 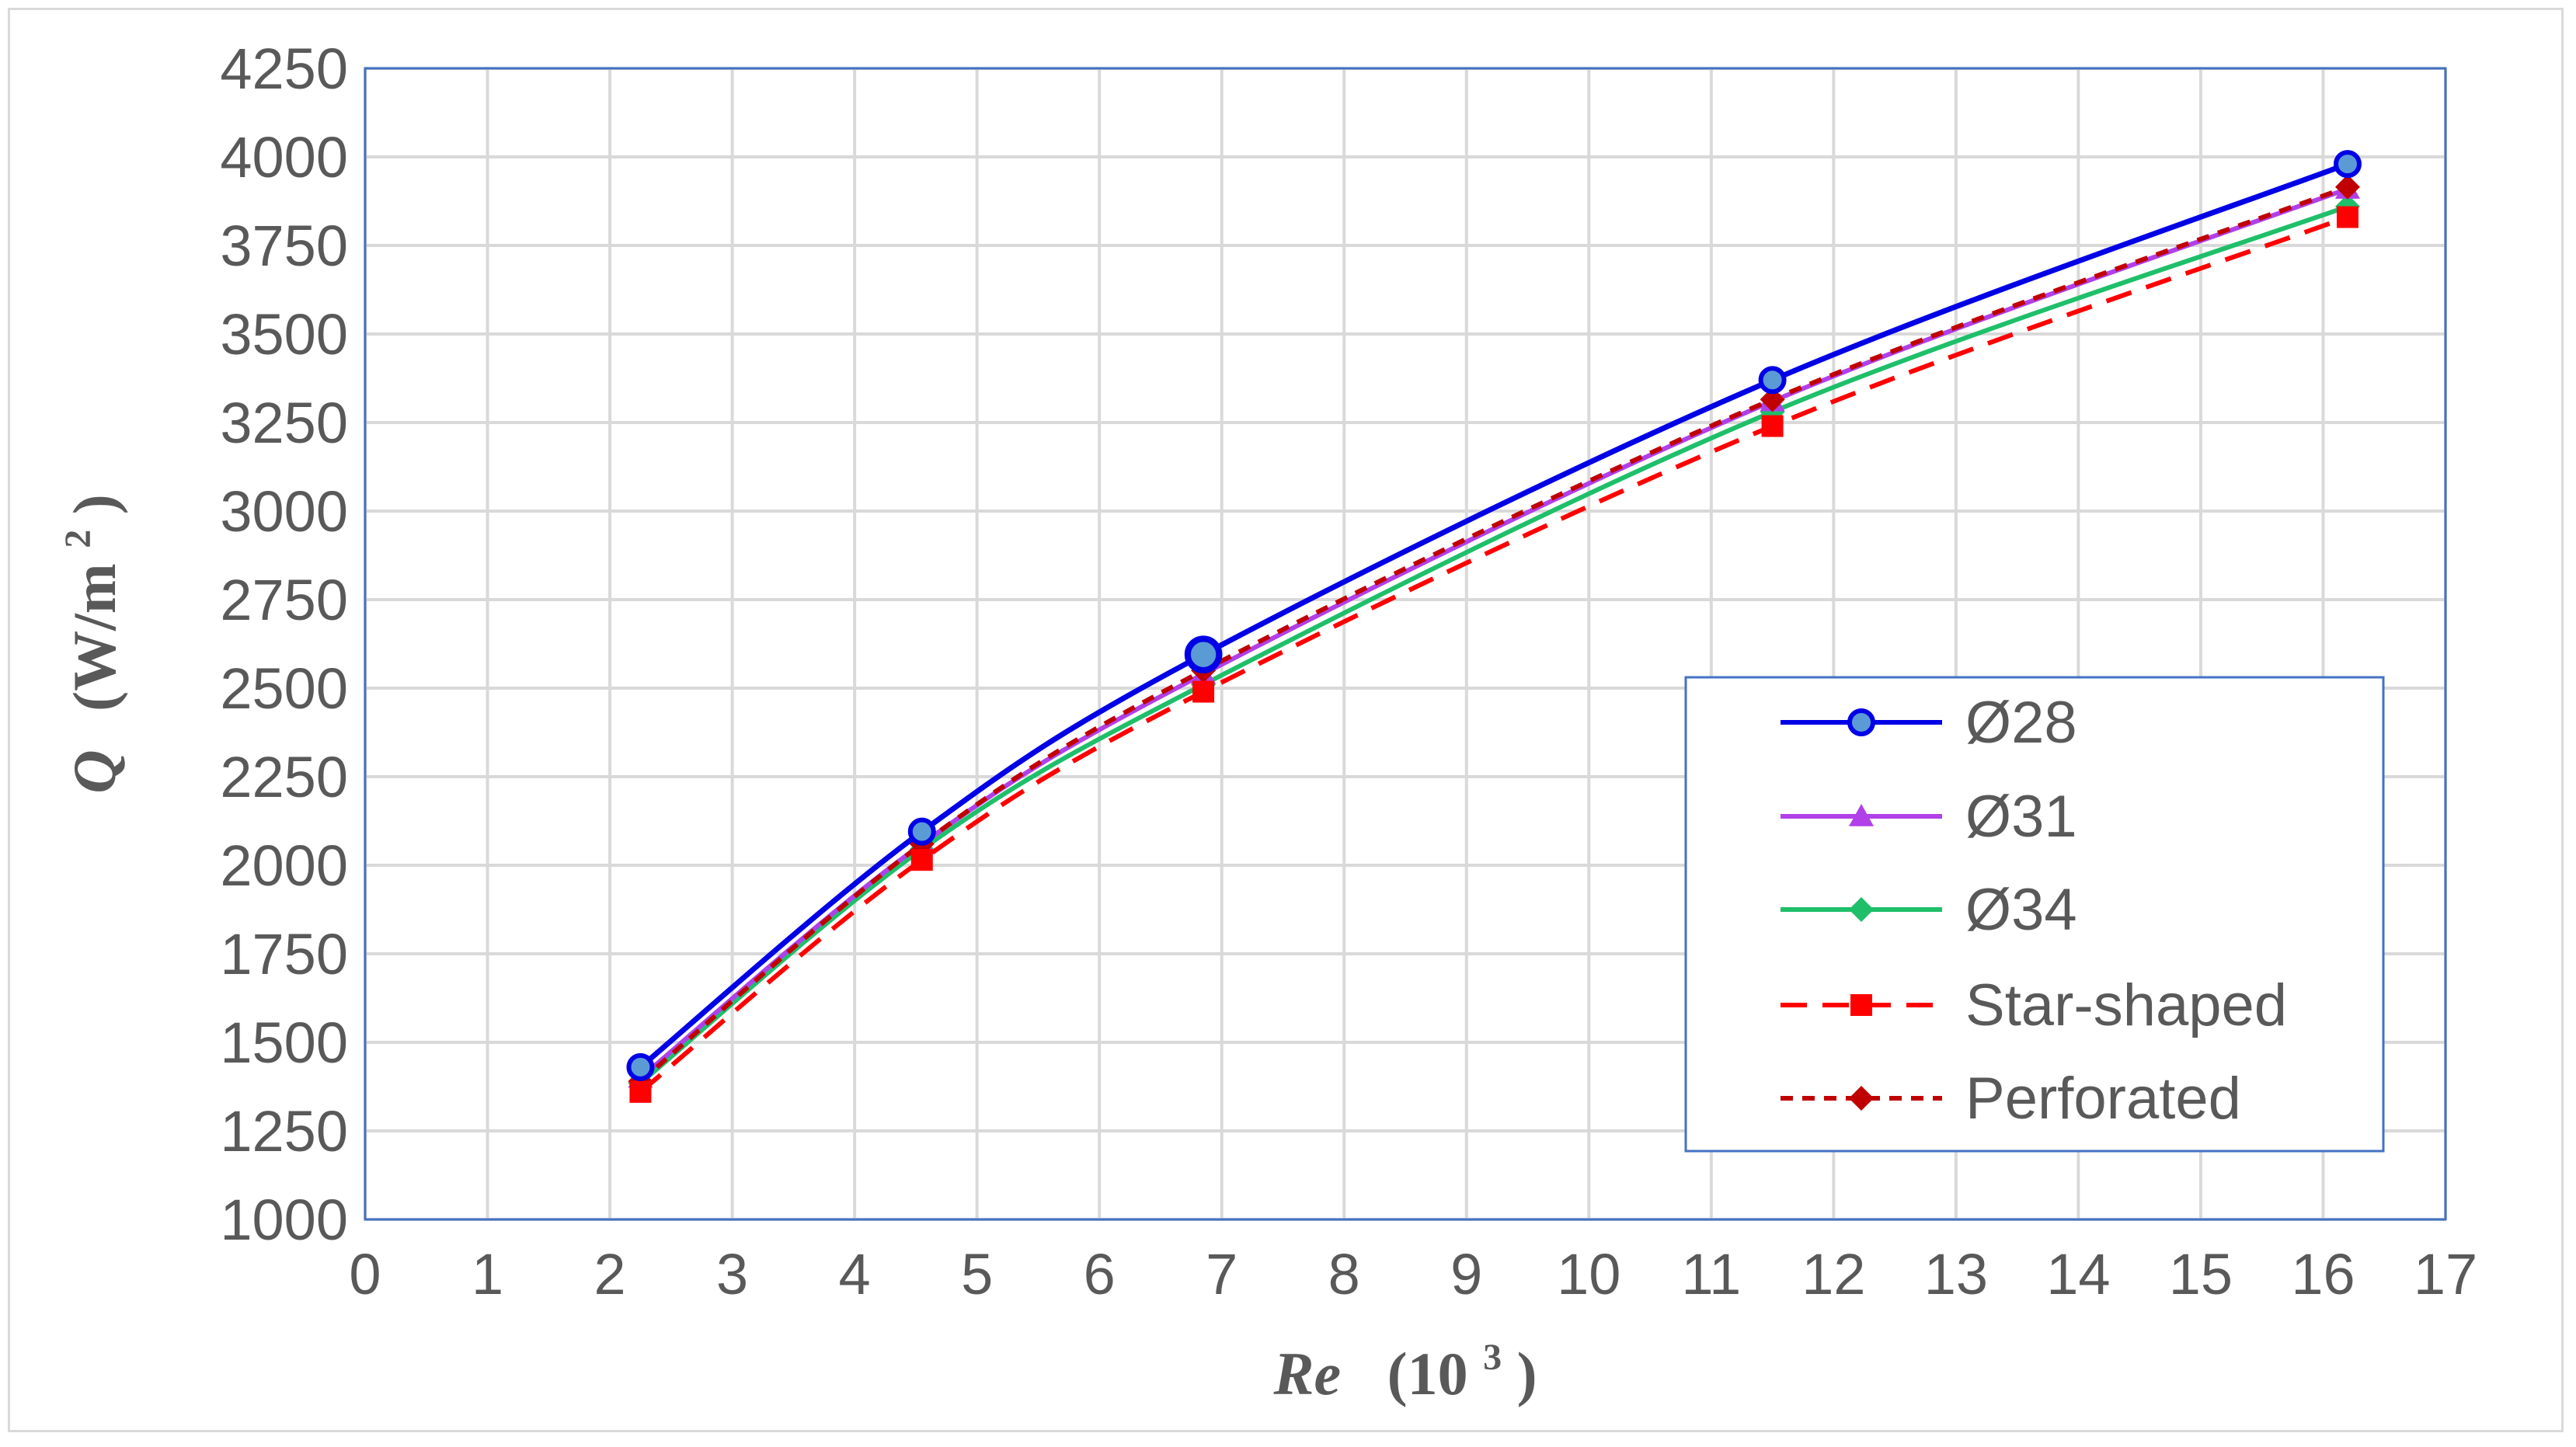 What do you see at coordinates (1711, 1274) in the screenshot?
I see `x-tick-label-11: 11` at bounding box center [1711, 1274].